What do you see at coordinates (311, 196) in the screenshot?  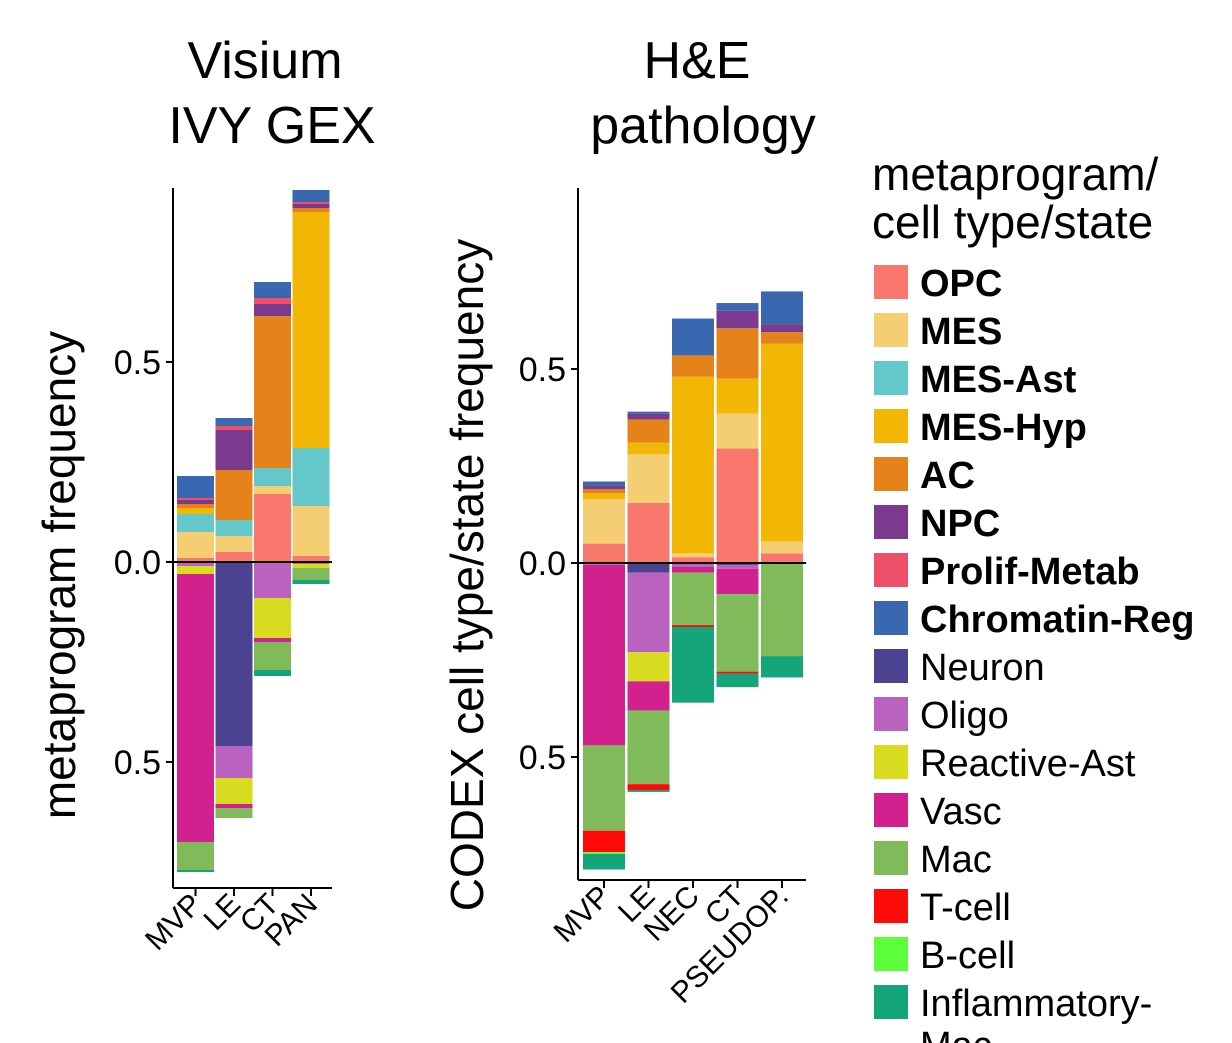 I see `bar-segment-pan-chromatin-reg` at bounding box center [311, 196].